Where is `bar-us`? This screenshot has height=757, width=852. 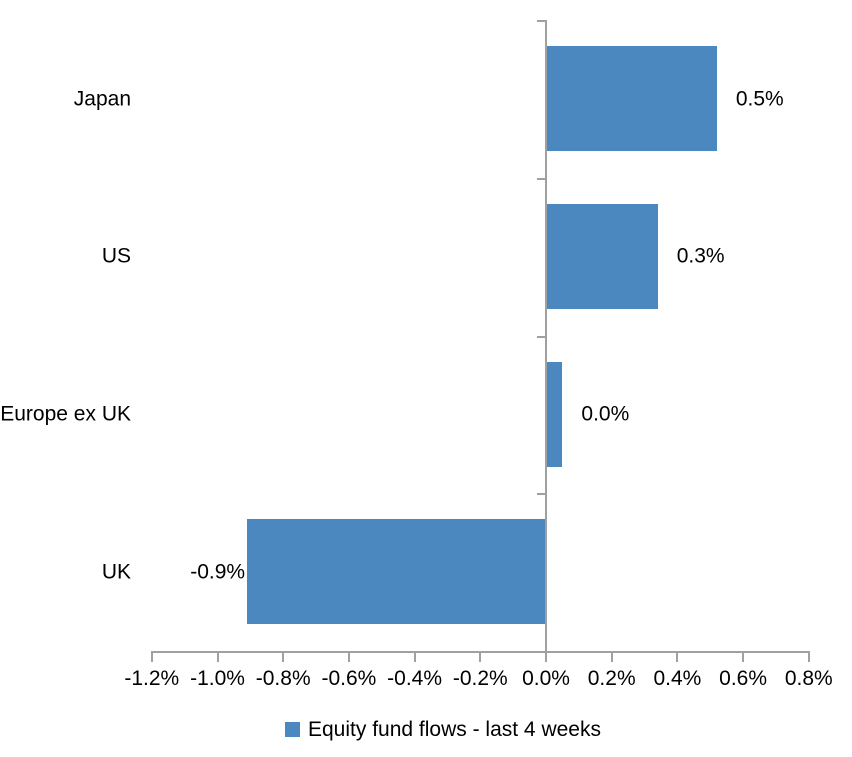 bar-us is located at coordinates (602, 256).